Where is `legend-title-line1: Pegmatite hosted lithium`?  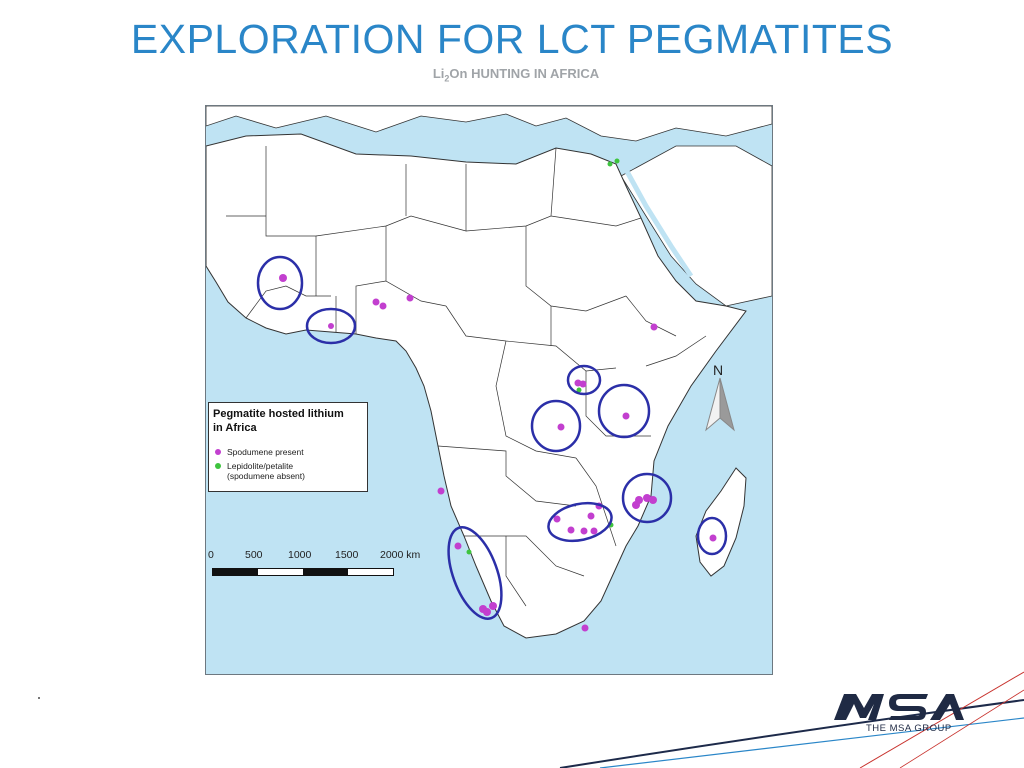 legend-title-line1: Pegmatite hosted lithium is located at coordinates (278, 414).